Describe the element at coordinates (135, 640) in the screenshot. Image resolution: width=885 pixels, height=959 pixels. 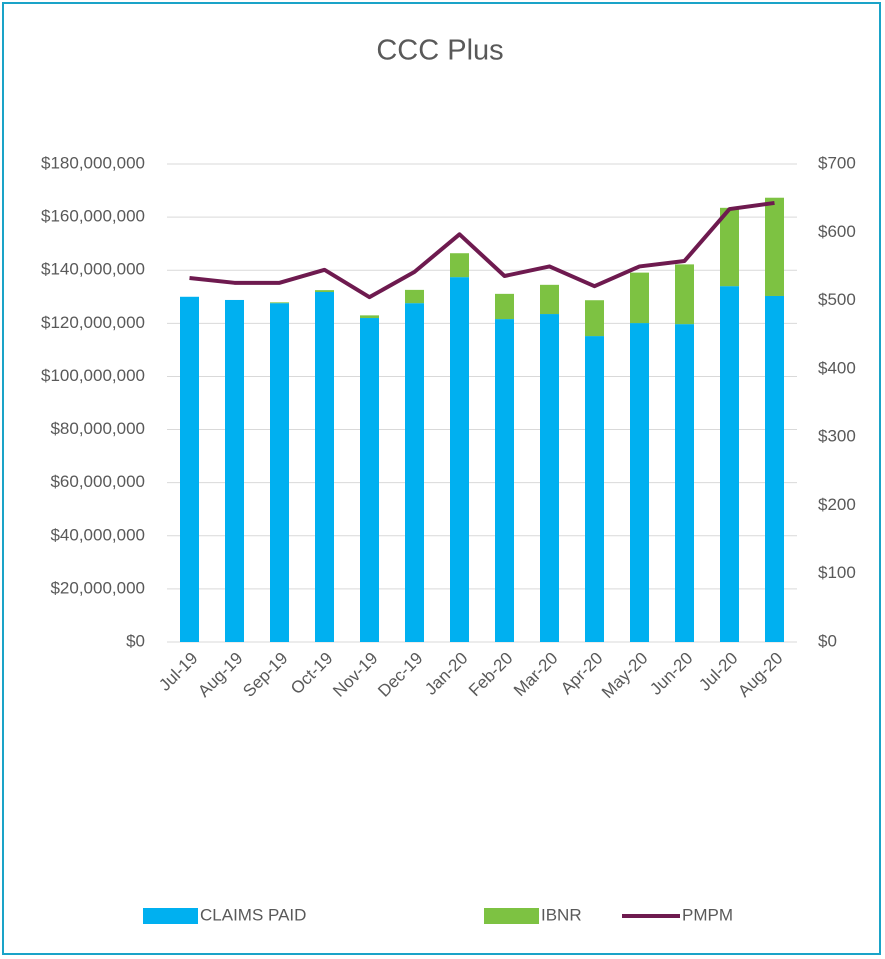
I see `y-tick-label: $0` at that location.